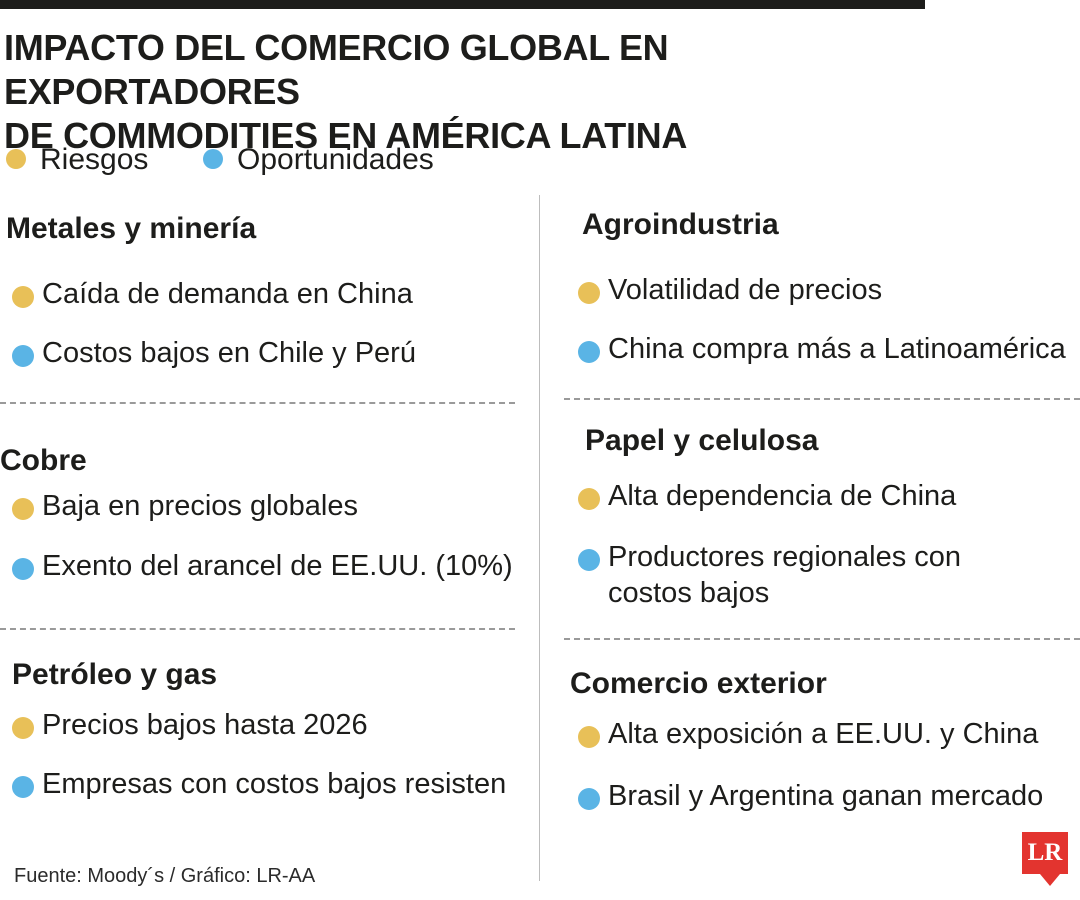  What do you see at coordinates (539, 538) in the screenshot?
I see `column-divider` at bounding box center [539, 538].